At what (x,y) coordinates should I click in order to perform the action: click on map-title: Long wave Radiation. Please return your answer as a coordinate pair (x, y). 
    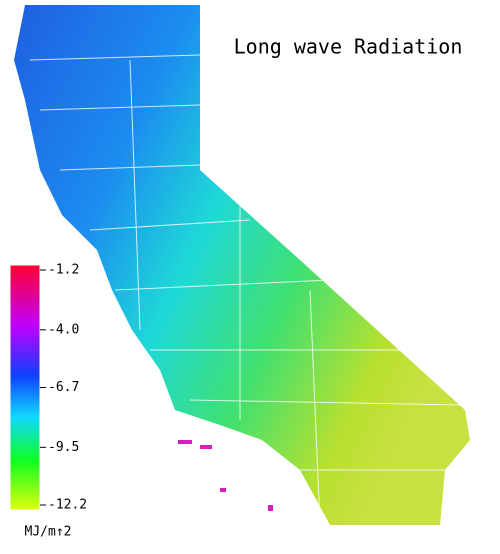
    Looking at the image, I should click on (348, 47).